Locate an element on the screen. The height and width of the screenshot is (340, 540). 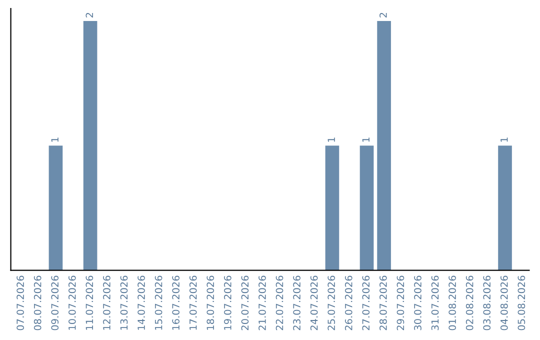
x-tick-label: 23.07.2026 is located at coordinates (296, 303).